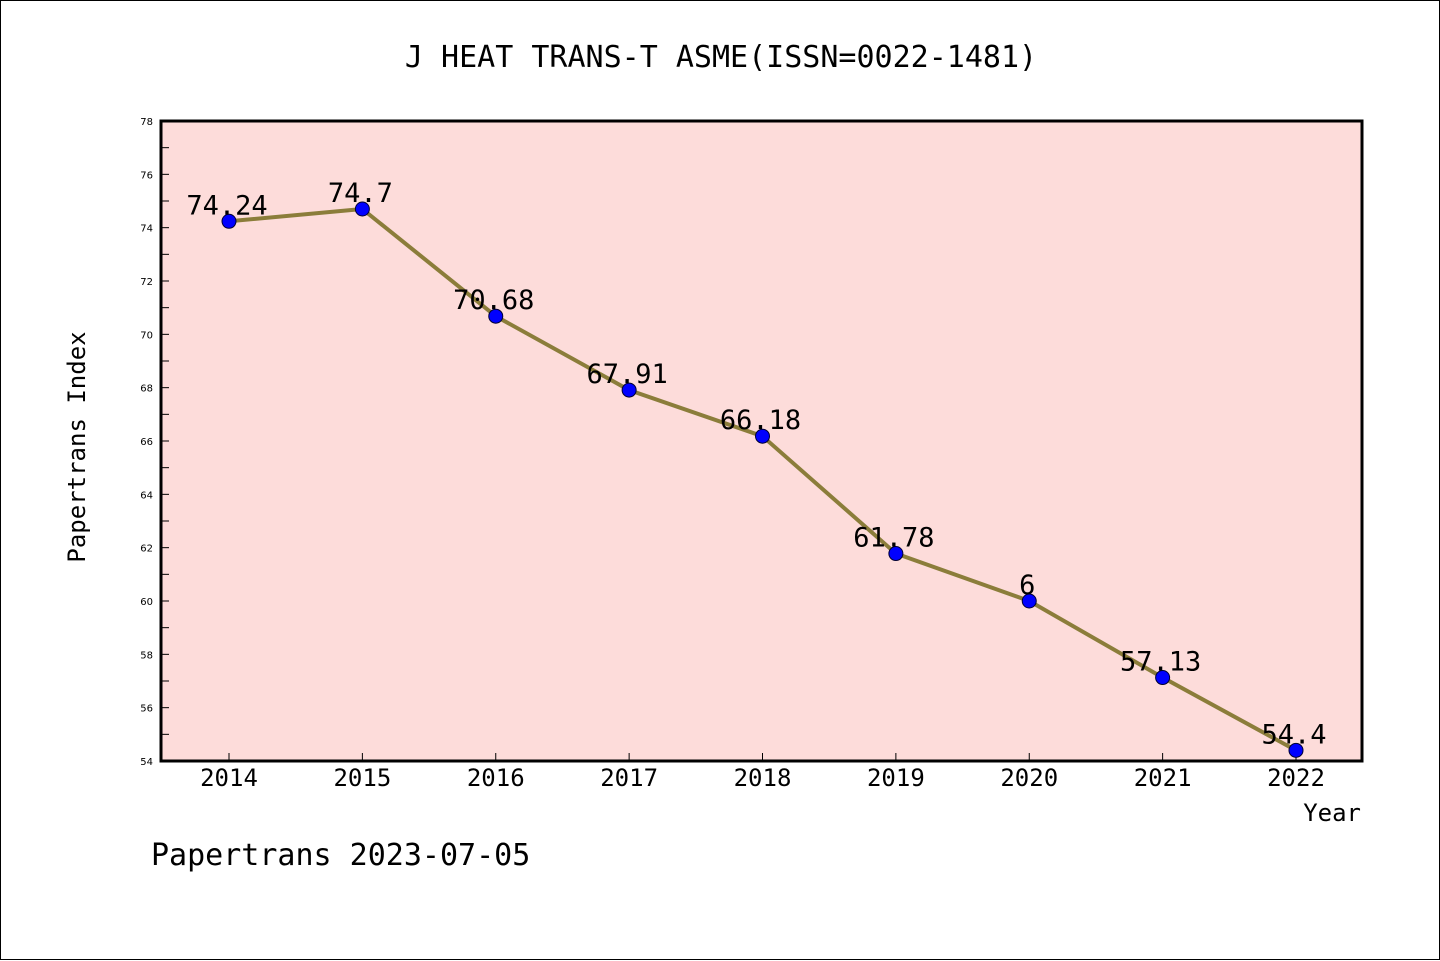  What do you see at coordinates (1163, 778) in the screenshot?
I see `x-tick-label: 2021` at bounding box center [1163, 778].